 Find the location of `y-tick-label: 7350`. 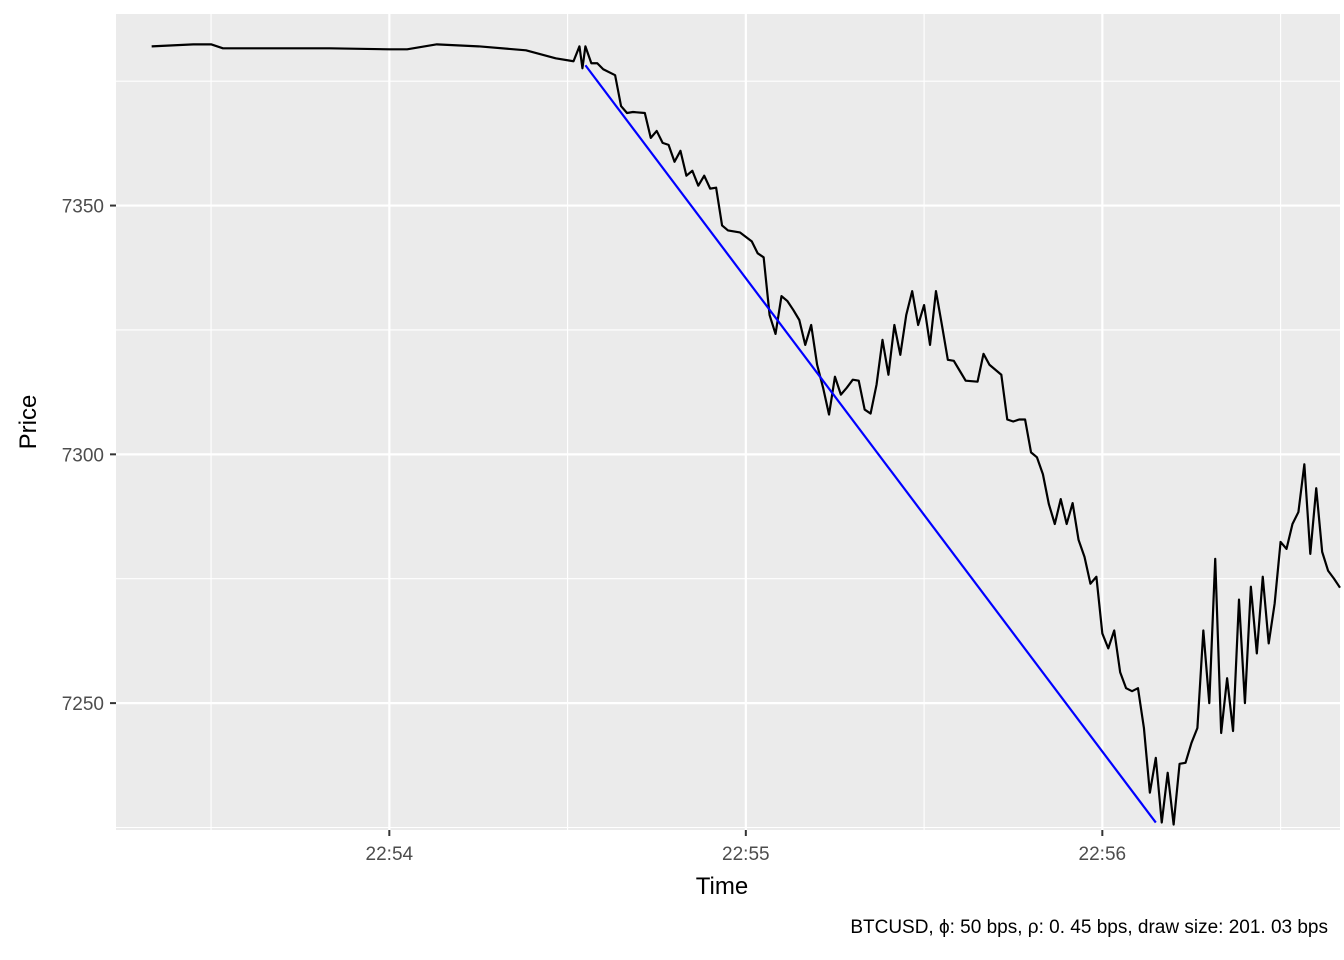

y-tick-label: 7350 is located at coordinates (83, 207).